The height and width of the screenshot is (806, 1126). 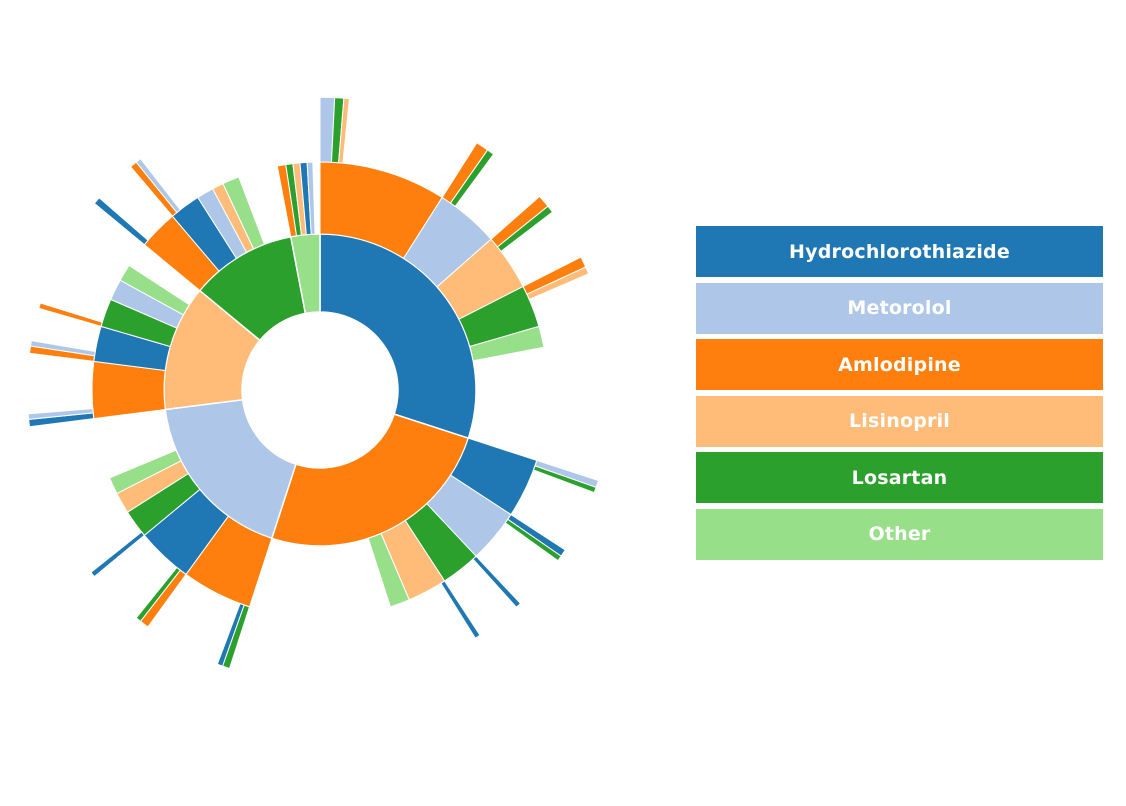 I want to click on sunburst-segment-lisinopril-hydrochlorothiazide-metorolol, so click(x=62, y=348).